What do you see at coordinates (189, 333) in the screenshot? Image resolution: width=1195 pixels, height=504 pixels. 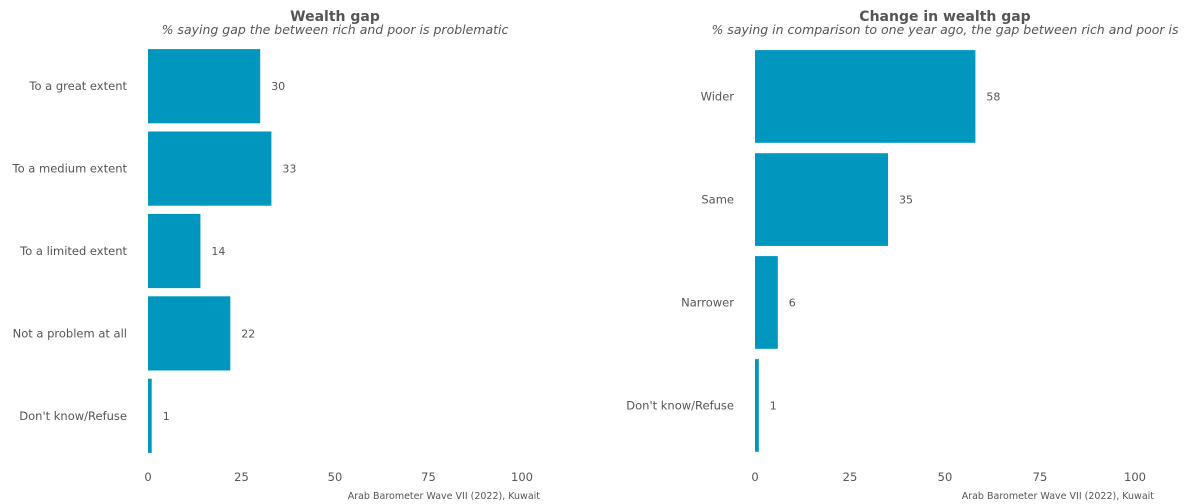 I see `bar-not-a-problem-at-all` at bounding box center [189, 333].